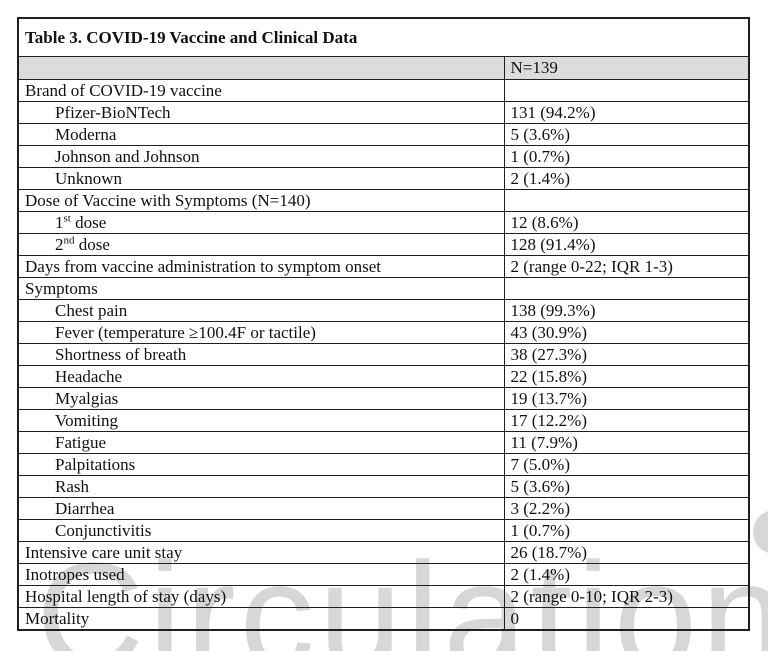 The width and height of the screenshot is (768, 651). What do you see at coordinates (626, 596) in the screenshot?
I see `row-value: 2 (range 0-10; IQR 2-3)` at bounding box center [626, 596].